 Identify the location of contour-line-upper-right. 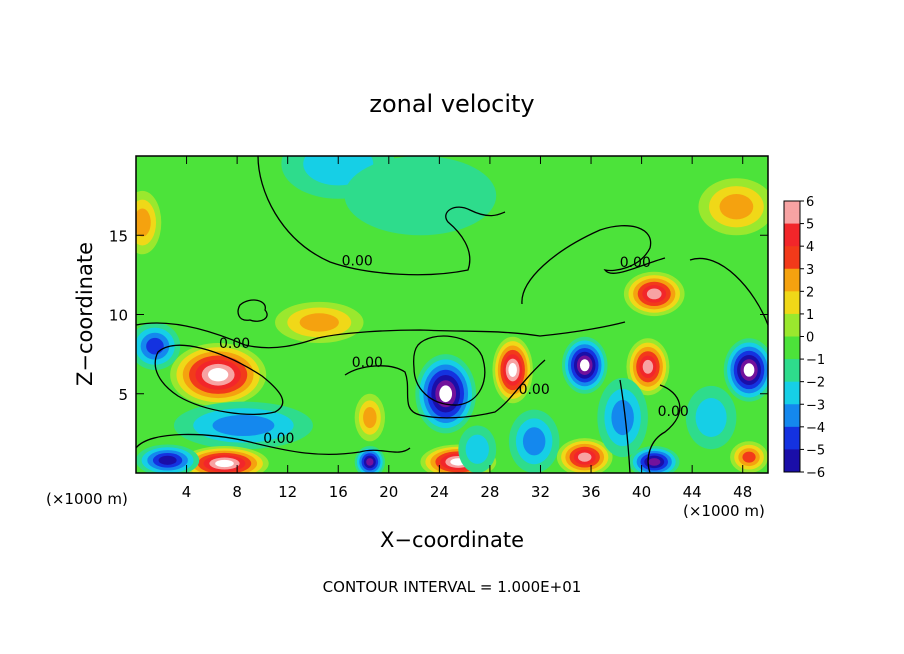
(593, 265).